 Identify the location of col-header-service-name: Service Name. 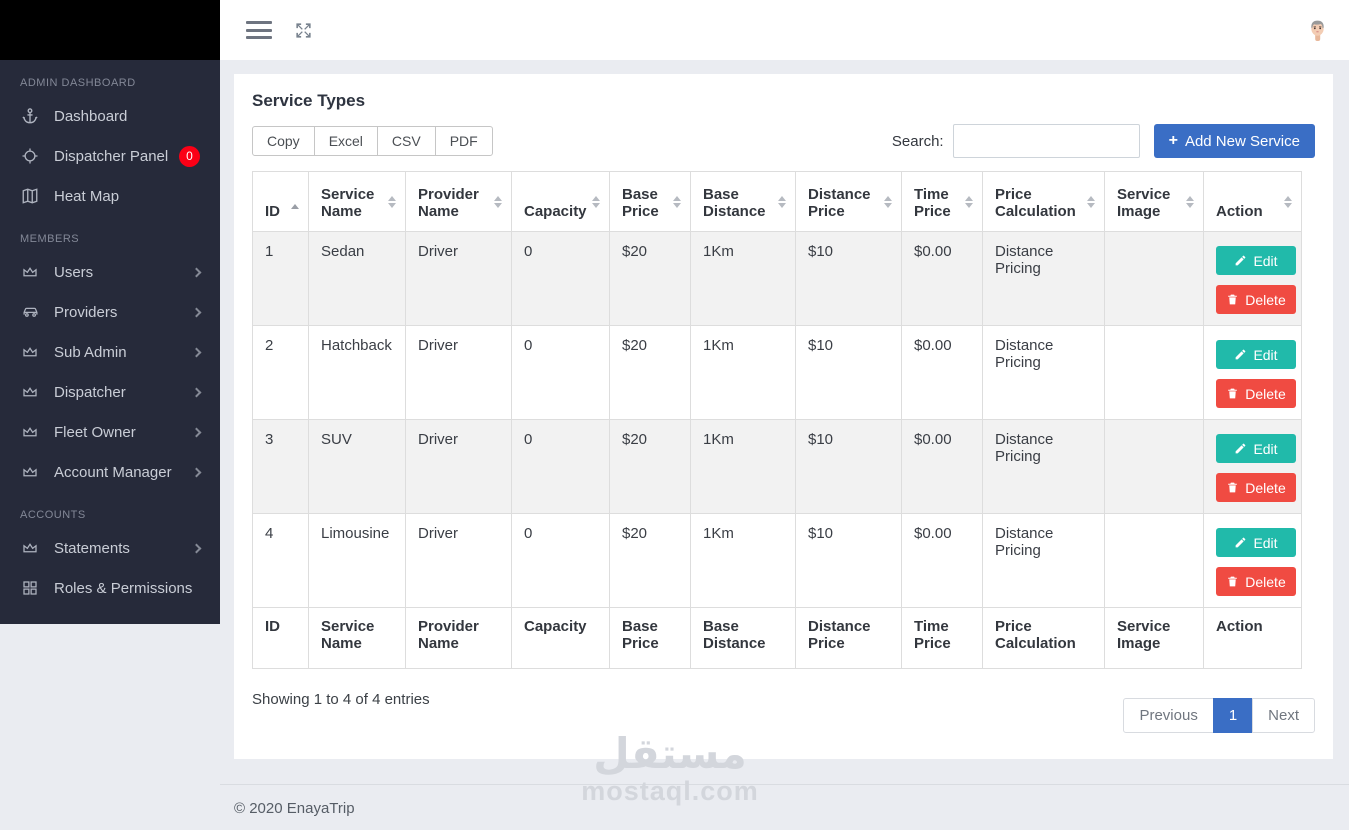
(357, 201).